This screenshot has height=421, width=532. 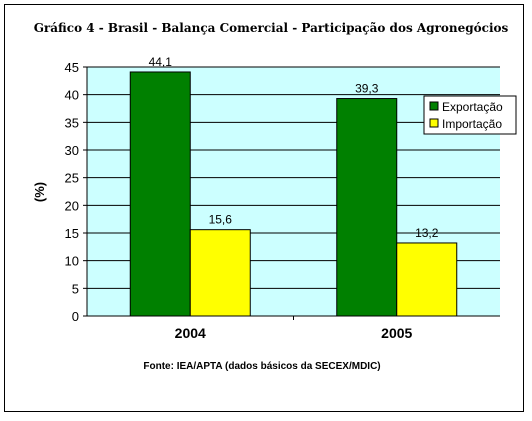 I want to click on legend-swatch-exportacao, so click(x=434, y=106).